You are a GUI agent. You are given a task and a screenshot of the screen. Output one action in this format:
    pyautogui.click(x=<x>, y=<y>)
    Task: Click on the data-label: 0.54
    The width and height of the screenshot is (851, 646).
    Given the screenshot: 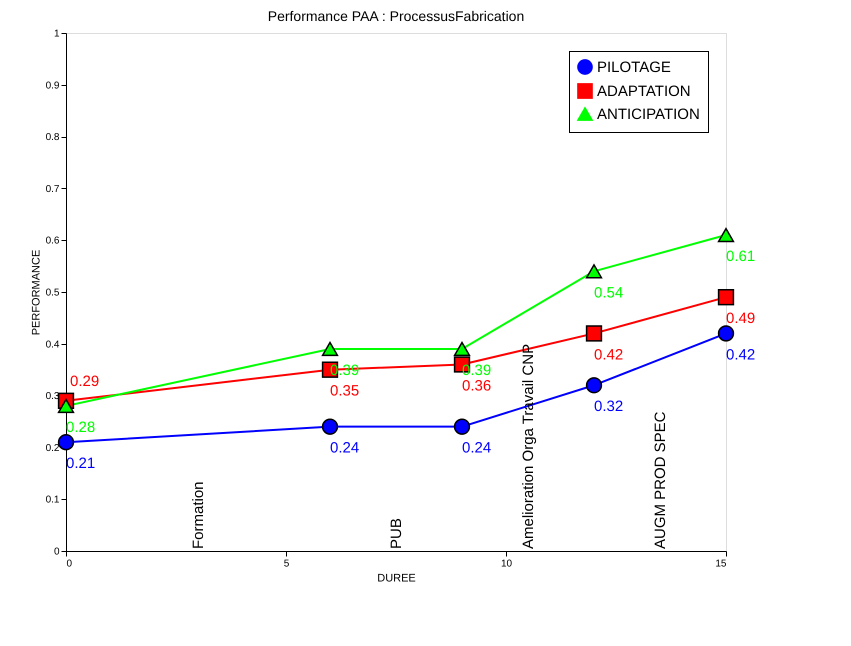 What is the action you would take?
    pyautogui.click(x=609, y=293)
    